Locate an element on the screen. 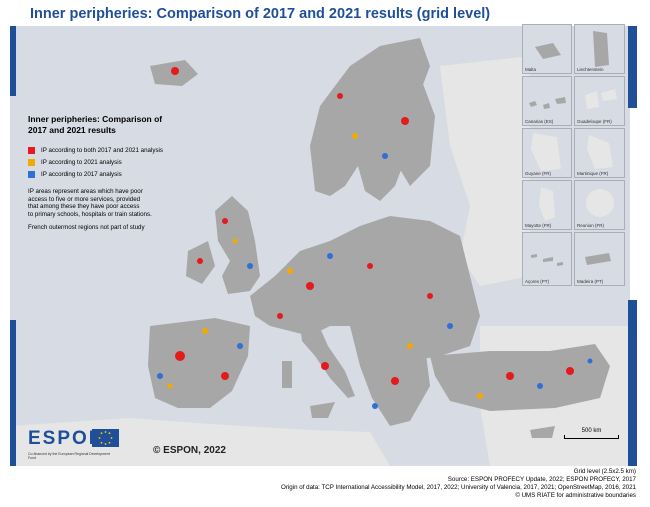 The image size is (650, 507). accent-bar-right-top is located at coordinates (632, 67).